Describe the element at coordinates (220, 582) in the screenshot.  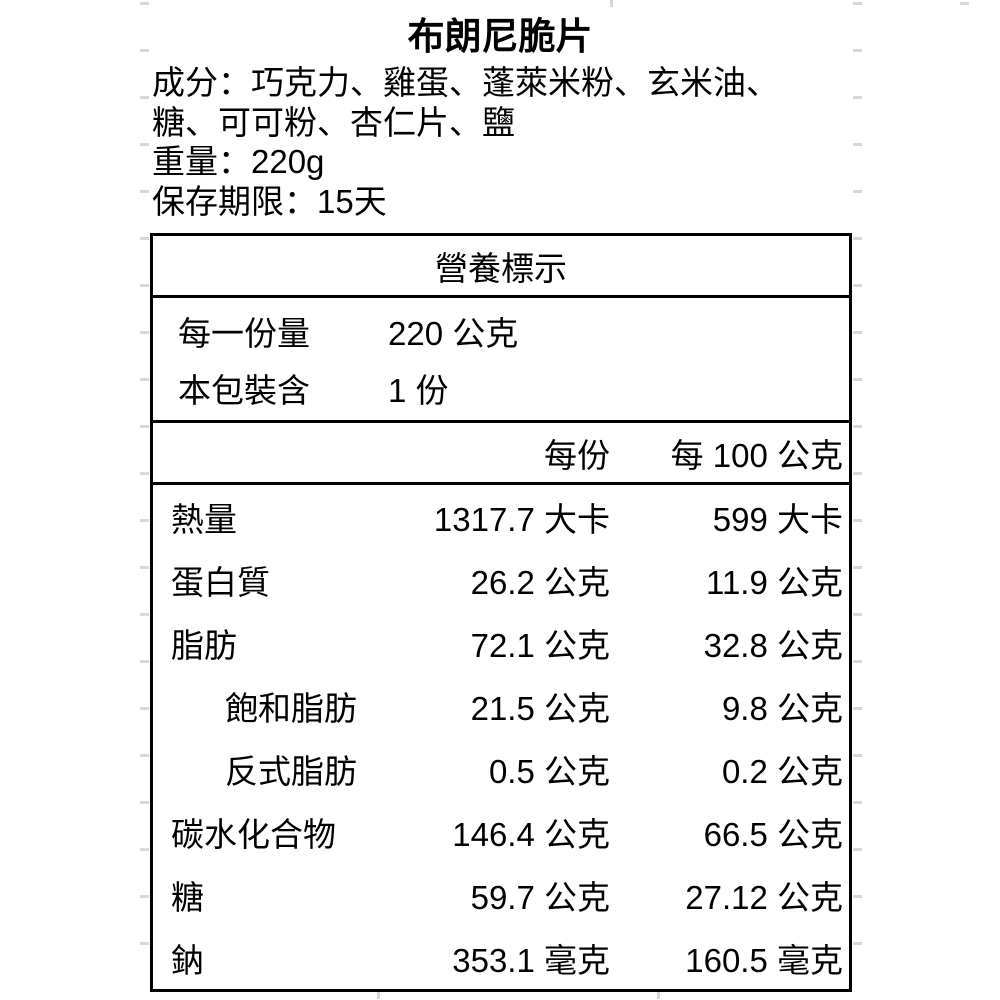
I see `nutrition-row-label: 蛋白質` at that location.